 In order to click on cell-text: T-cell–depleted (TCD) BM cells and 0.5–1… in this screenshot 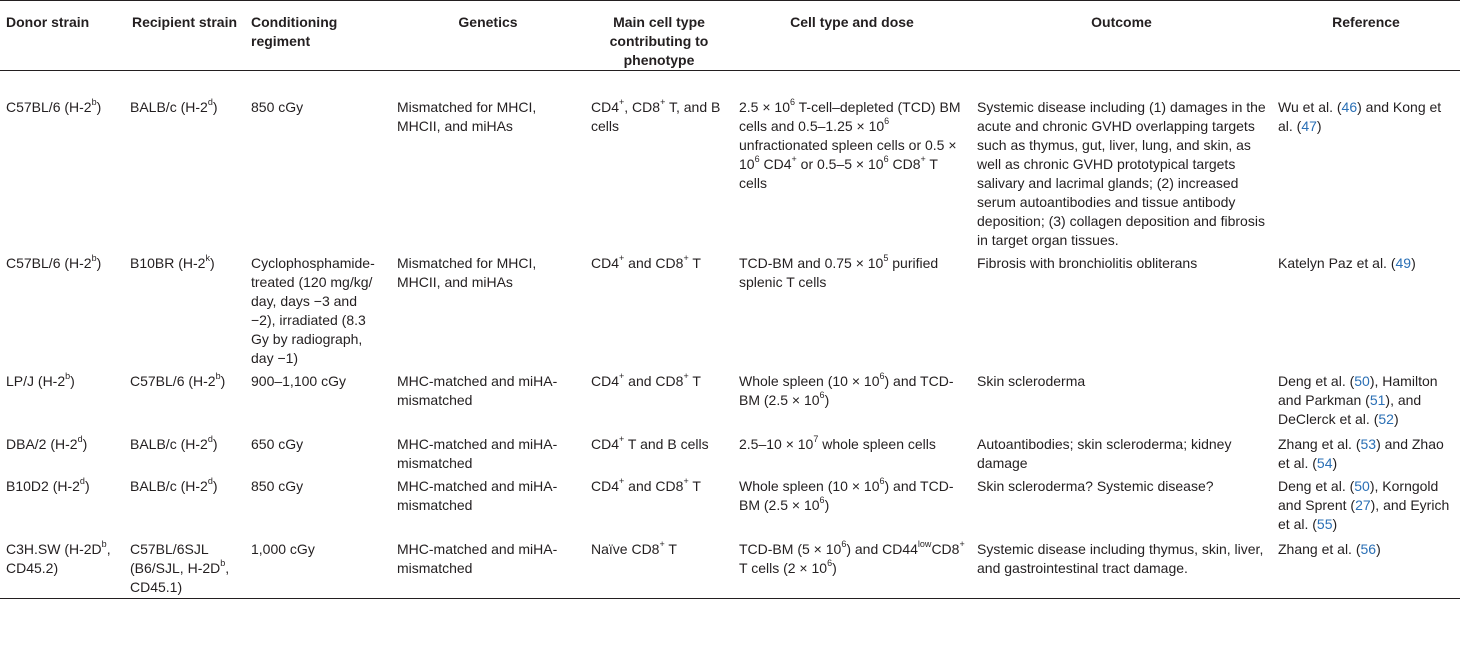, I will do `click(850, 116)`.